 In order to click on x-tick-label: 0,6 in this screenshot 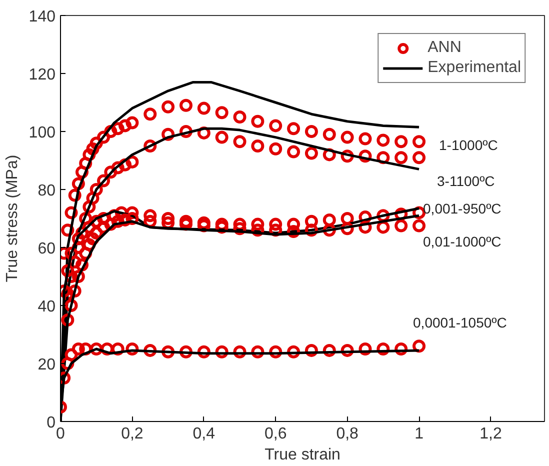, I will do `click(275, 434)`.